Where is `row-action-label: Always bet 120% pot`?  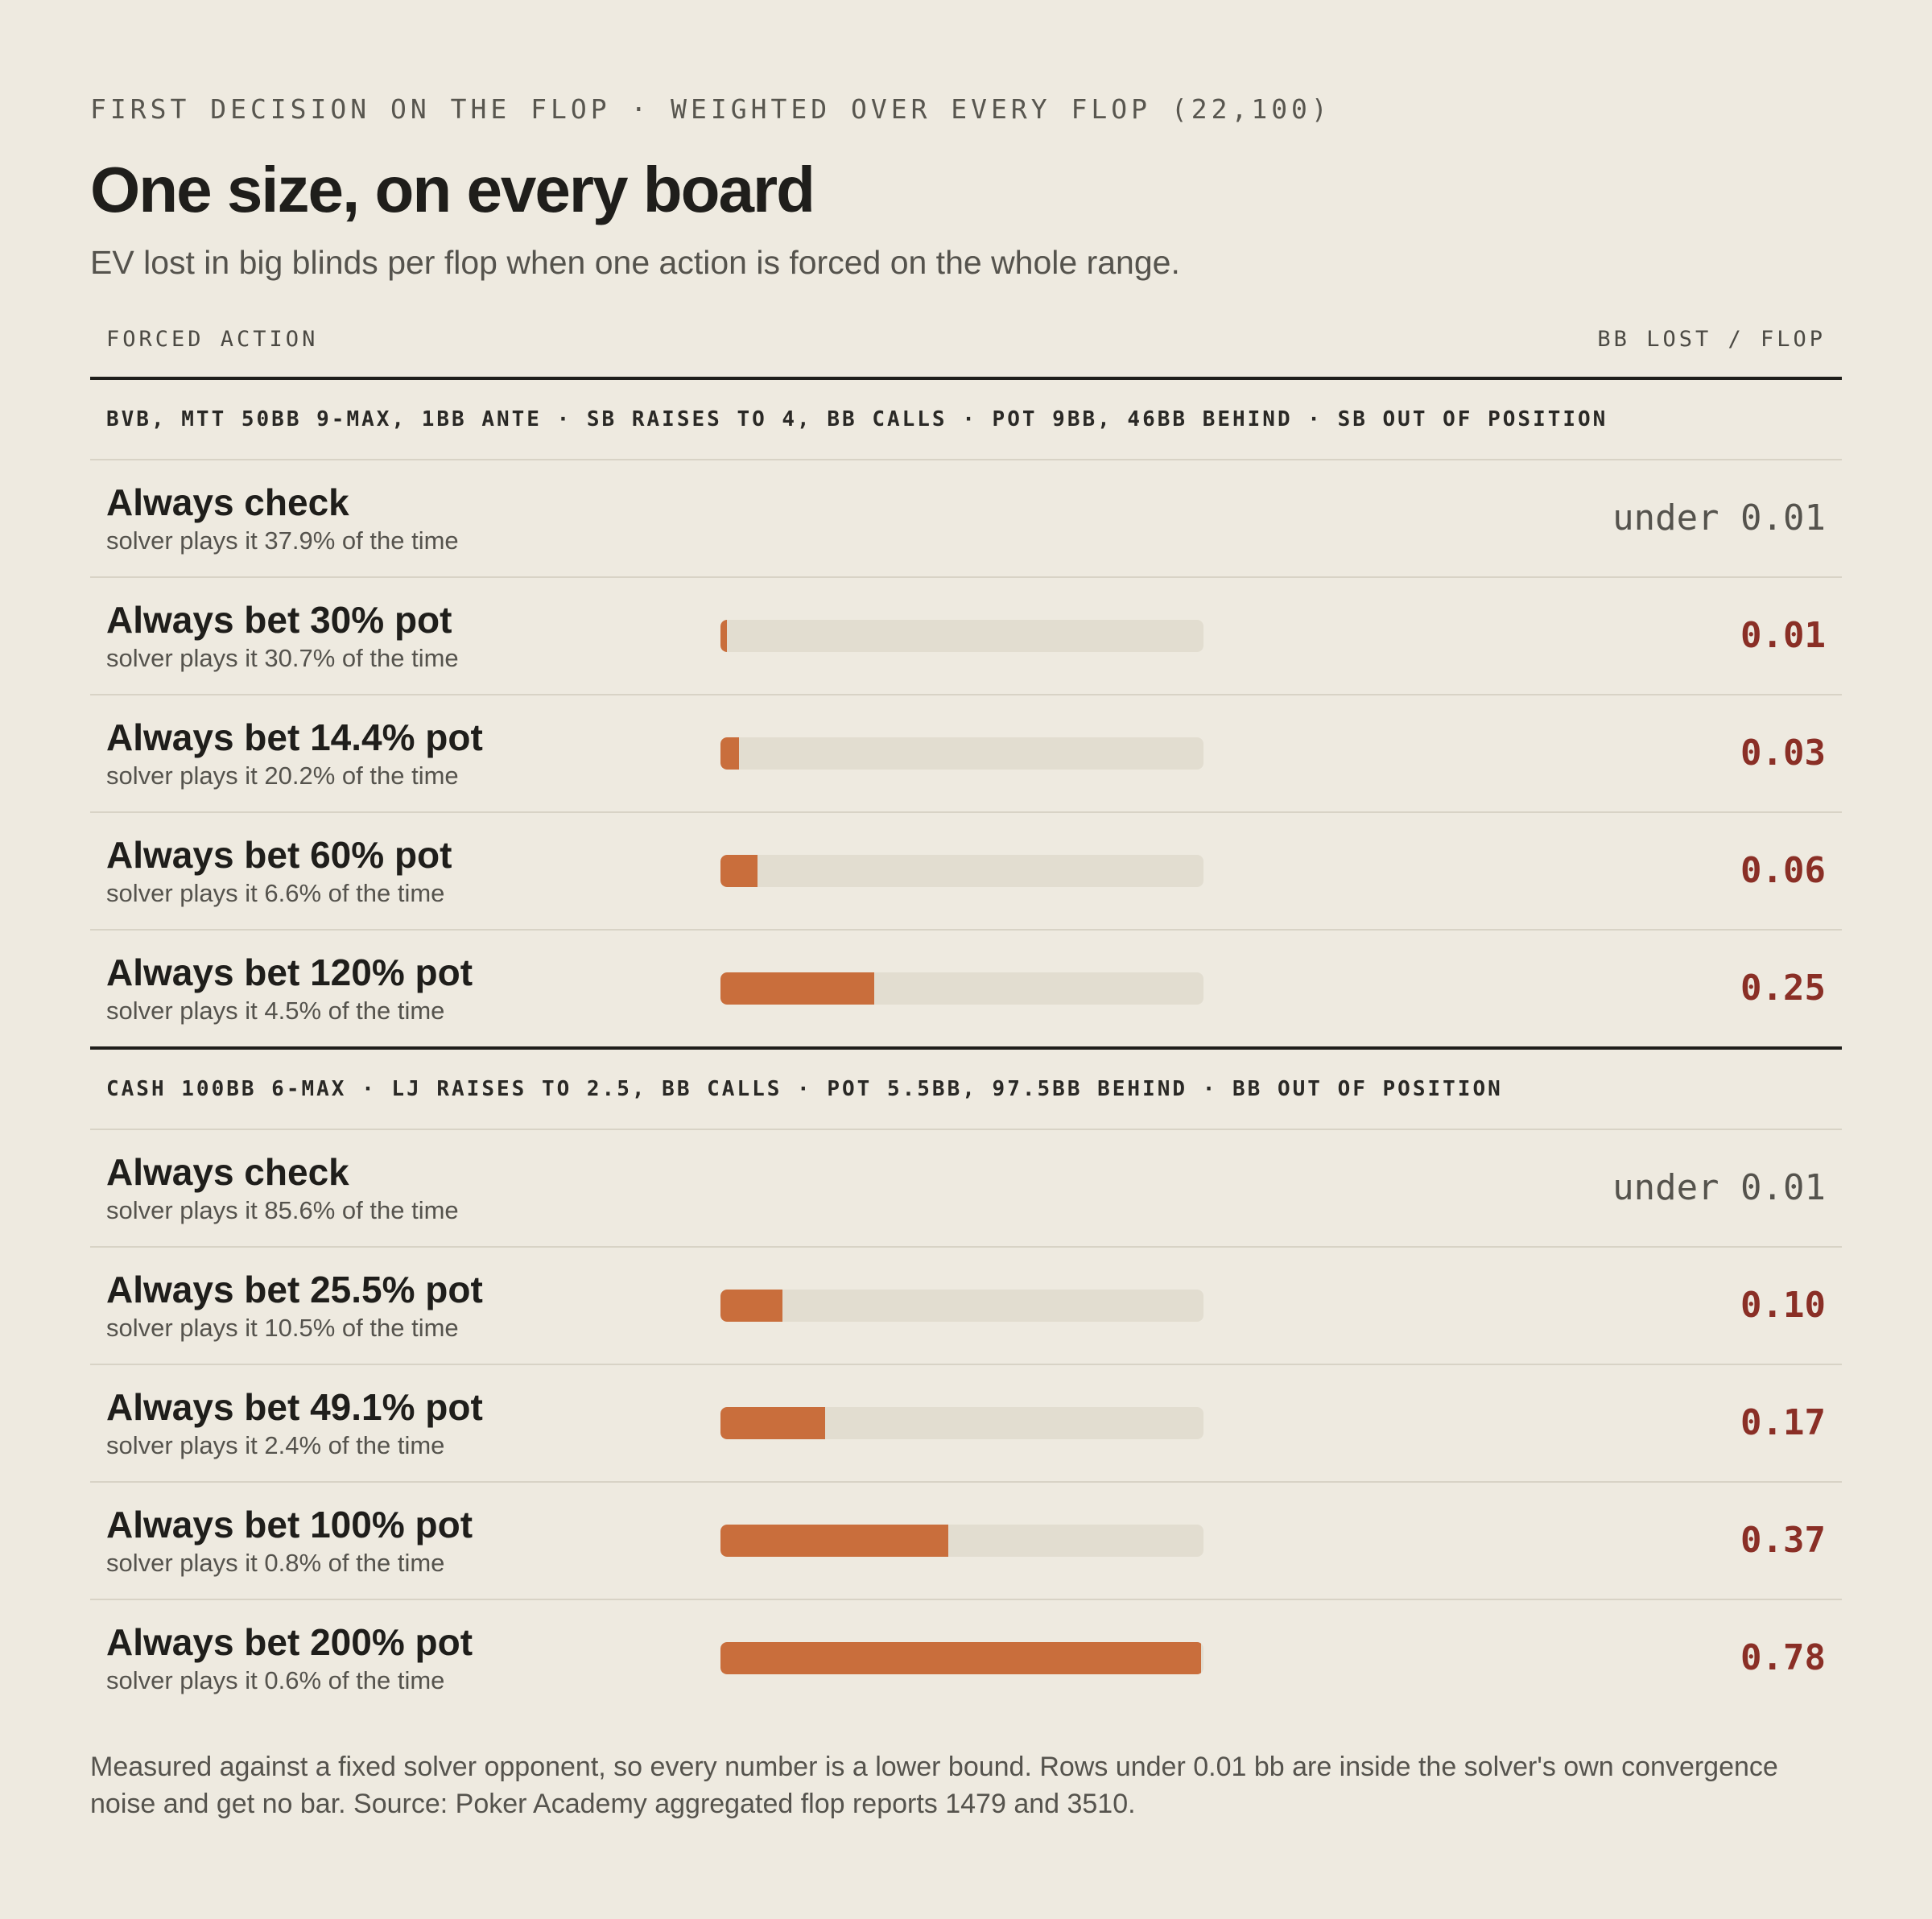 row-action-label: Always bet 120% pot is located at coordinates (289, 972).